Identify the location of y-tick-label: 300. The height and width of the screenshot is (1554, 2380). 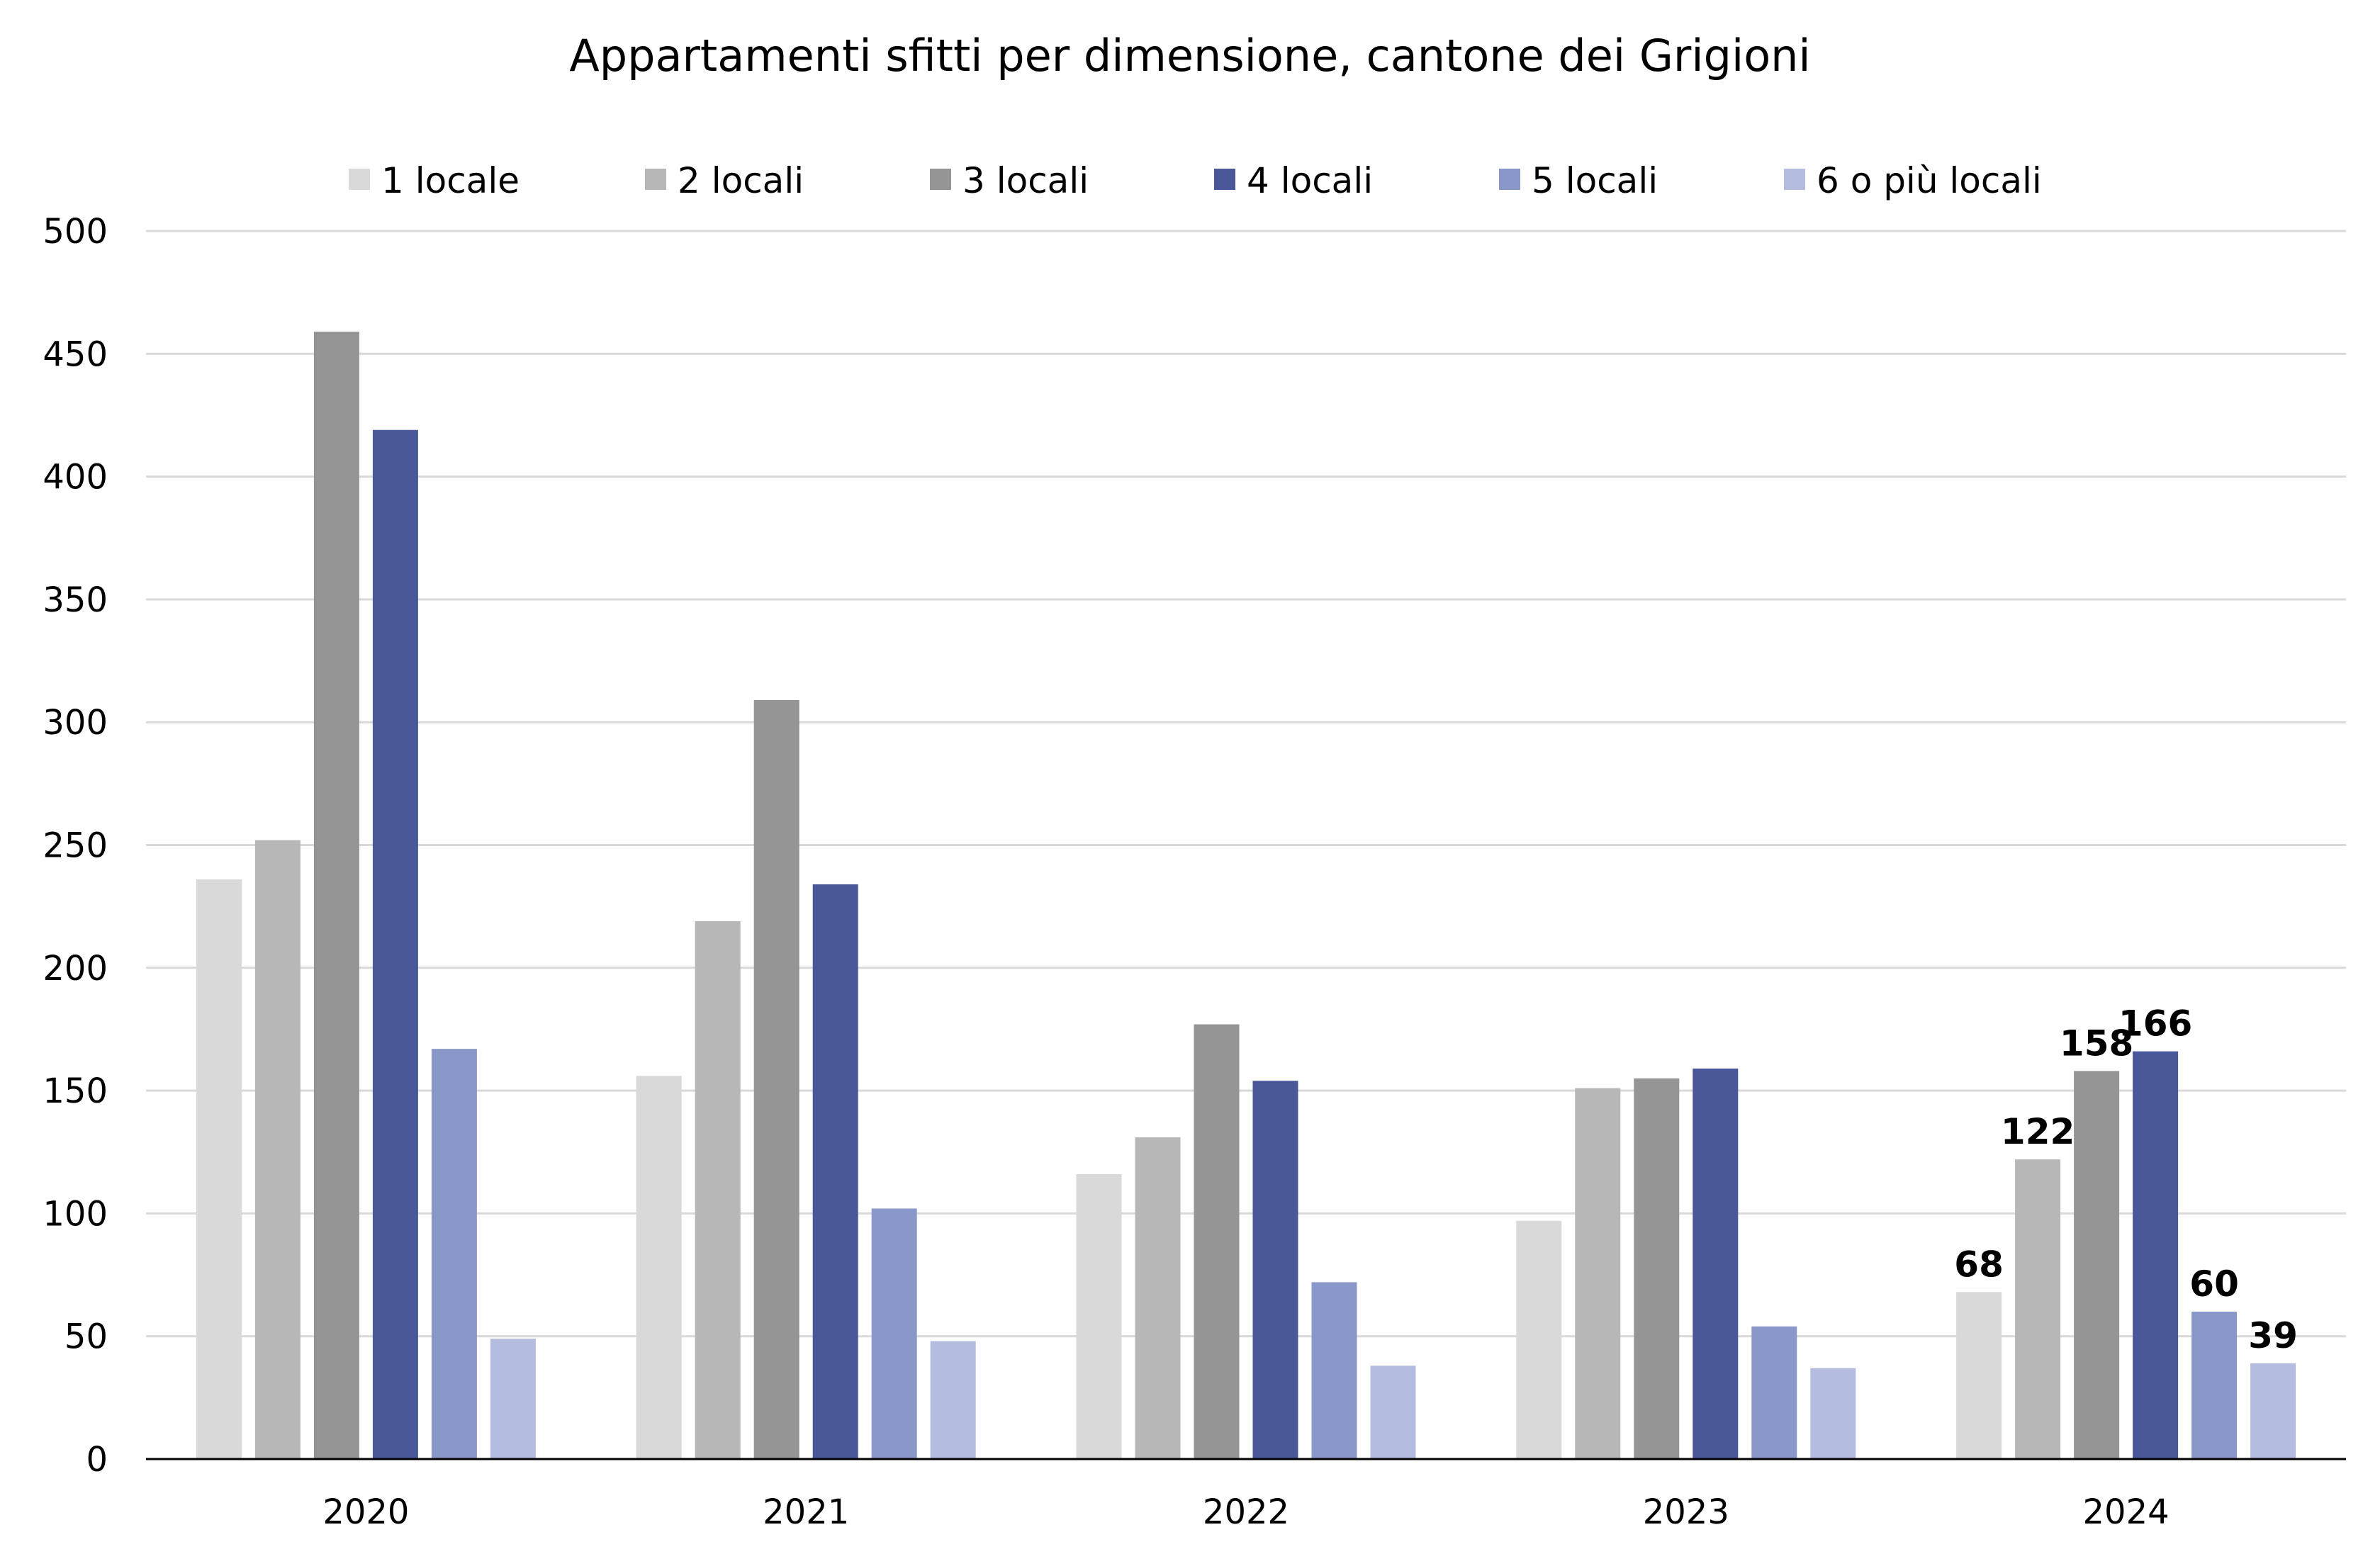
(76, 723).